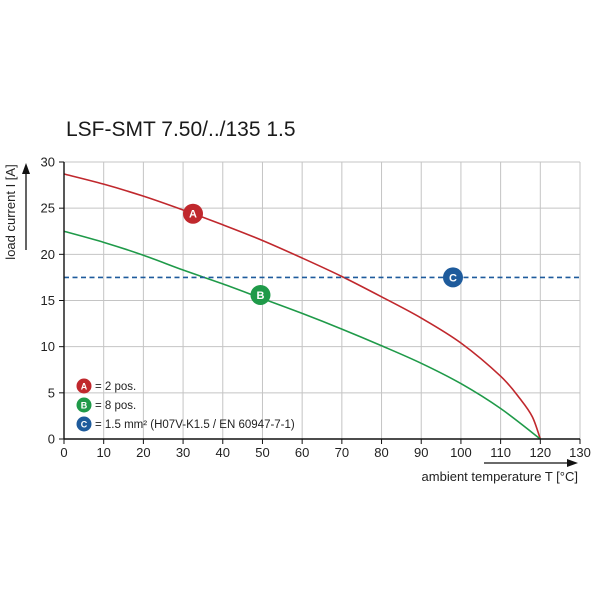 The image size is (600, 600). I want to click on x-axis-label: ambient temperature T [°C], so click(500, 476).